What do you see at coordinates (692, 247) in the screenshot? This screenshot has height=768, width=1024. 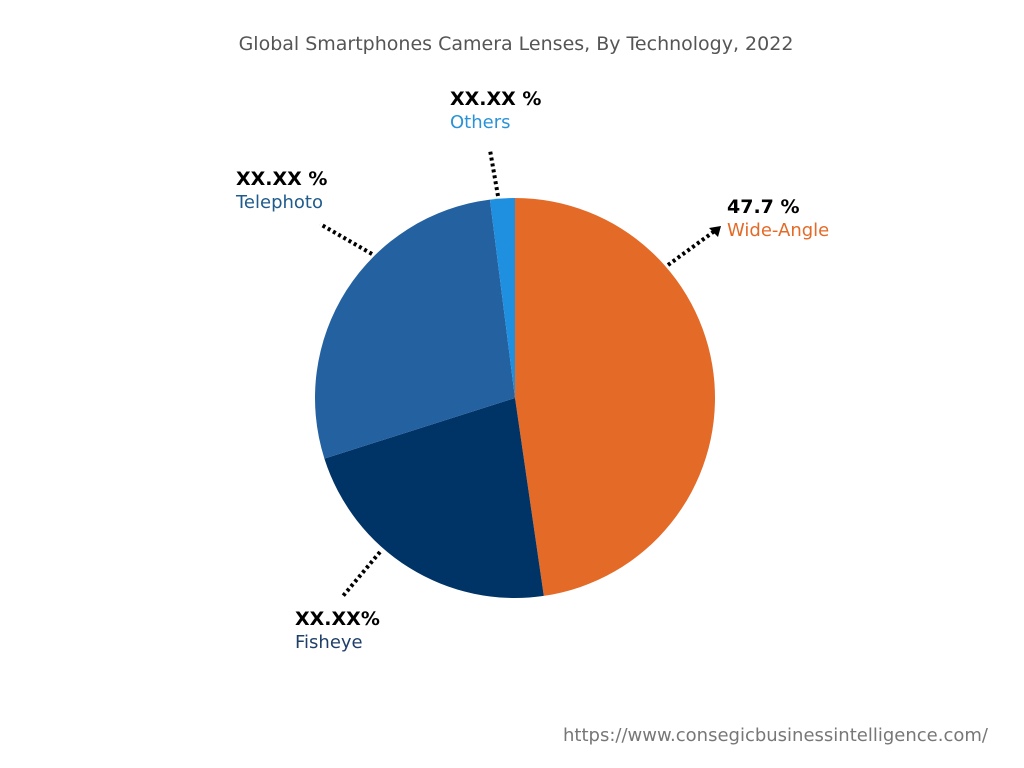 I see `leader-wide-angle` at bounding box center [692, 247].